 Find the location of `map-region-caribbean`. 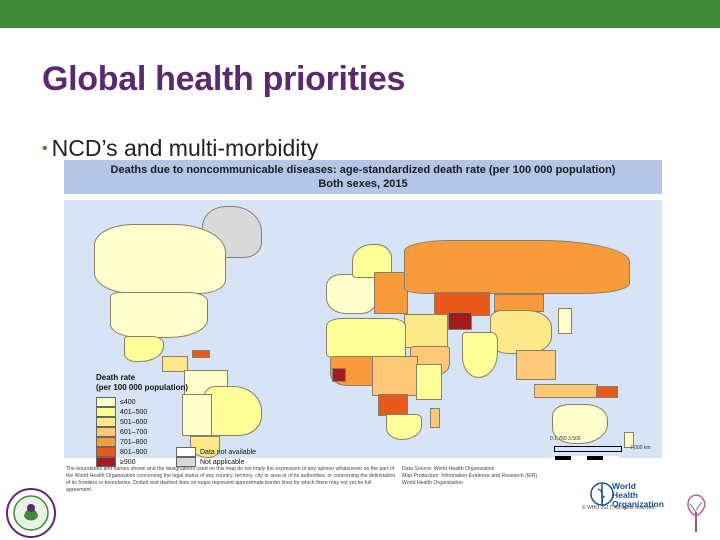

map-region-caribbean is located at coordinates (201, 354).